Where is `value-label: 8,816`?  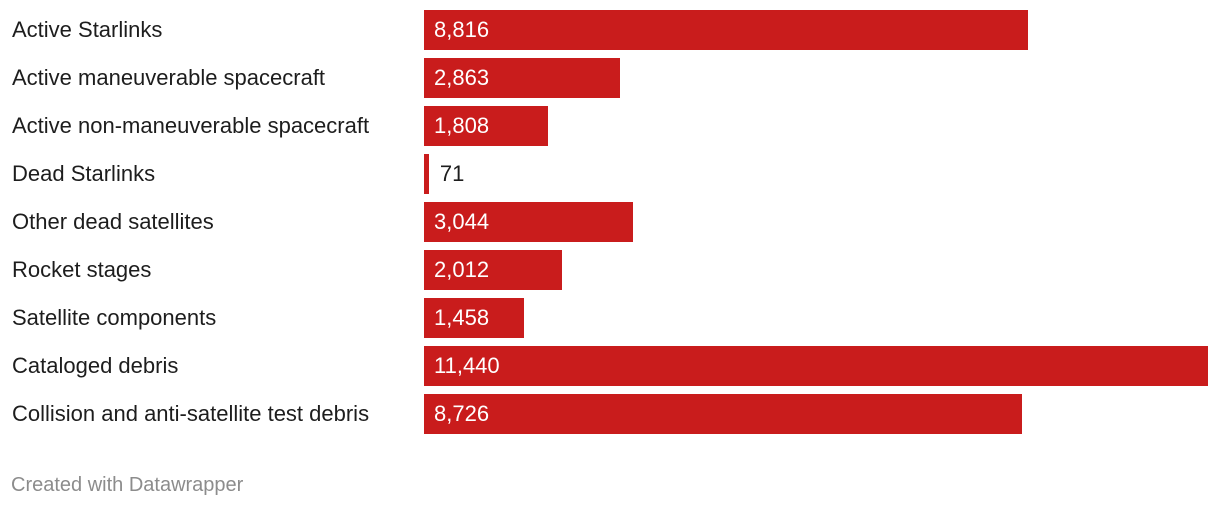 value-label: 8,816 is located at coordinates (462, 29).